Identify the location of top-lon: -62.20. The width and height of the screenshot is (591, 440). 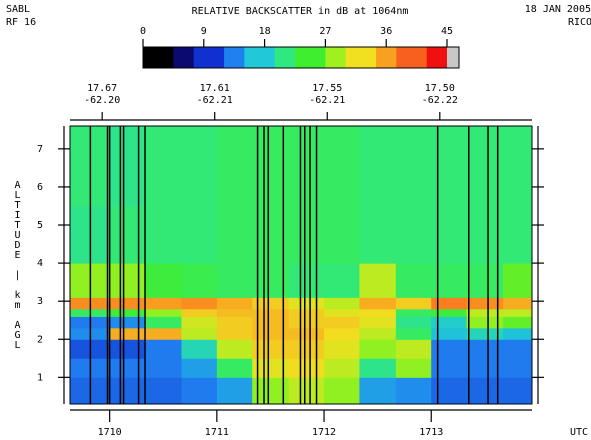
(102, 100).